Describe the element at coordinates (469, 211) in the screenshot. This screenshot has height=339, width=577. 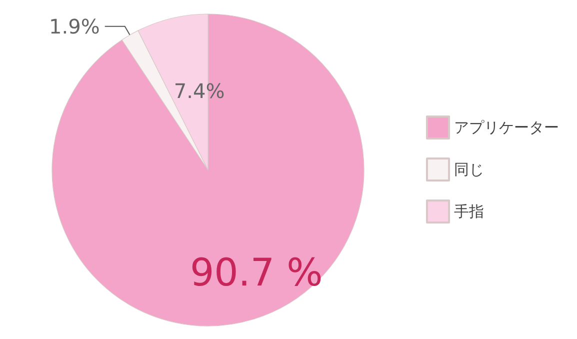
I see `legend-label: 手指` at that location.